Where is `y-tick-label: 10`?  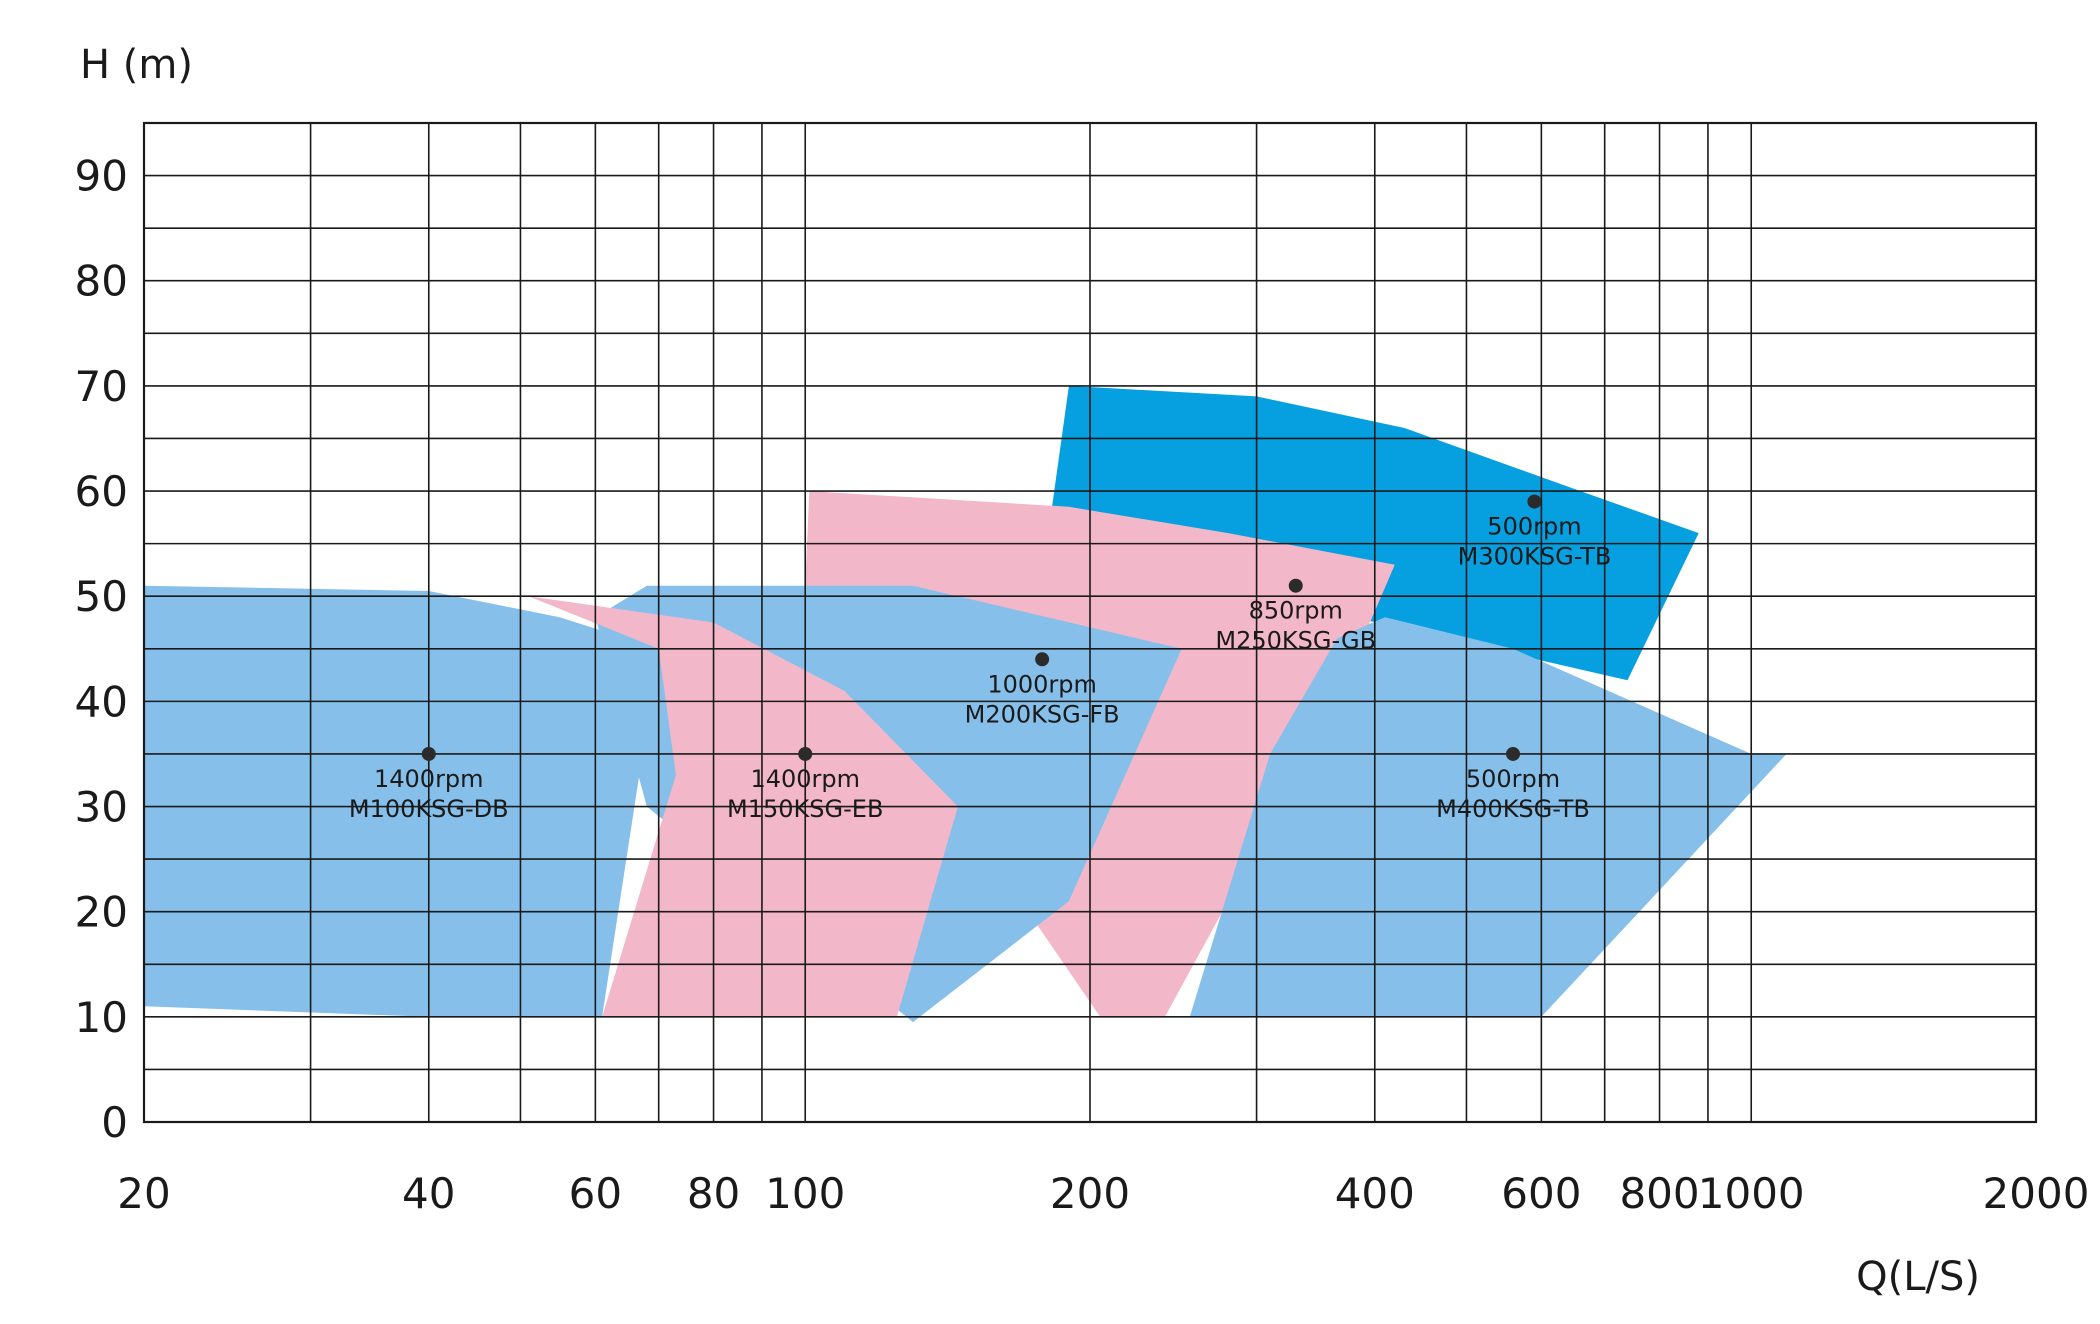 y-tick-label: 10 is located at coordinates (101, 1017).